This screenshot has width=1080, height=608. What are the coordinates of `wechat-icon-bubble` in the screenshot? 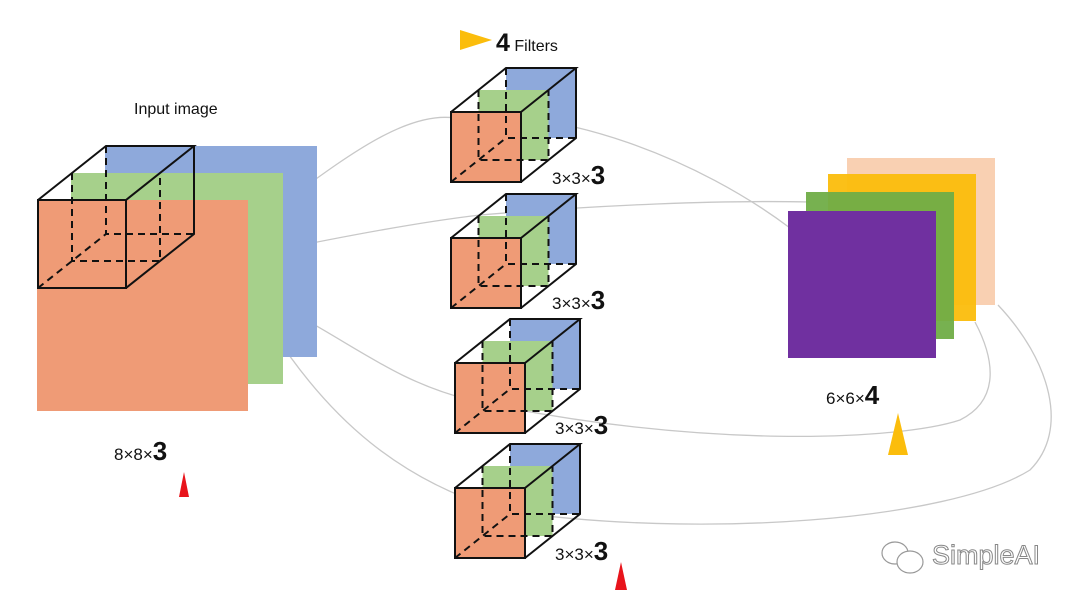 It's located at (910, 562).